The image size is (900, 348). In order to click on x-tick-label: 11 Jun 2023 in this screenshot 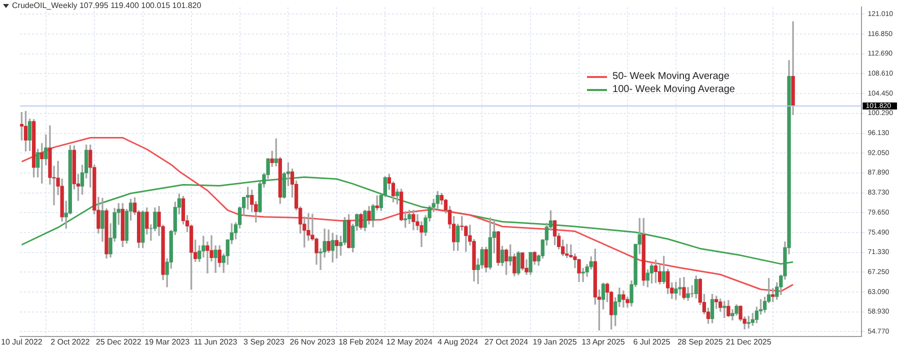, I will do `click(216, 341)`.